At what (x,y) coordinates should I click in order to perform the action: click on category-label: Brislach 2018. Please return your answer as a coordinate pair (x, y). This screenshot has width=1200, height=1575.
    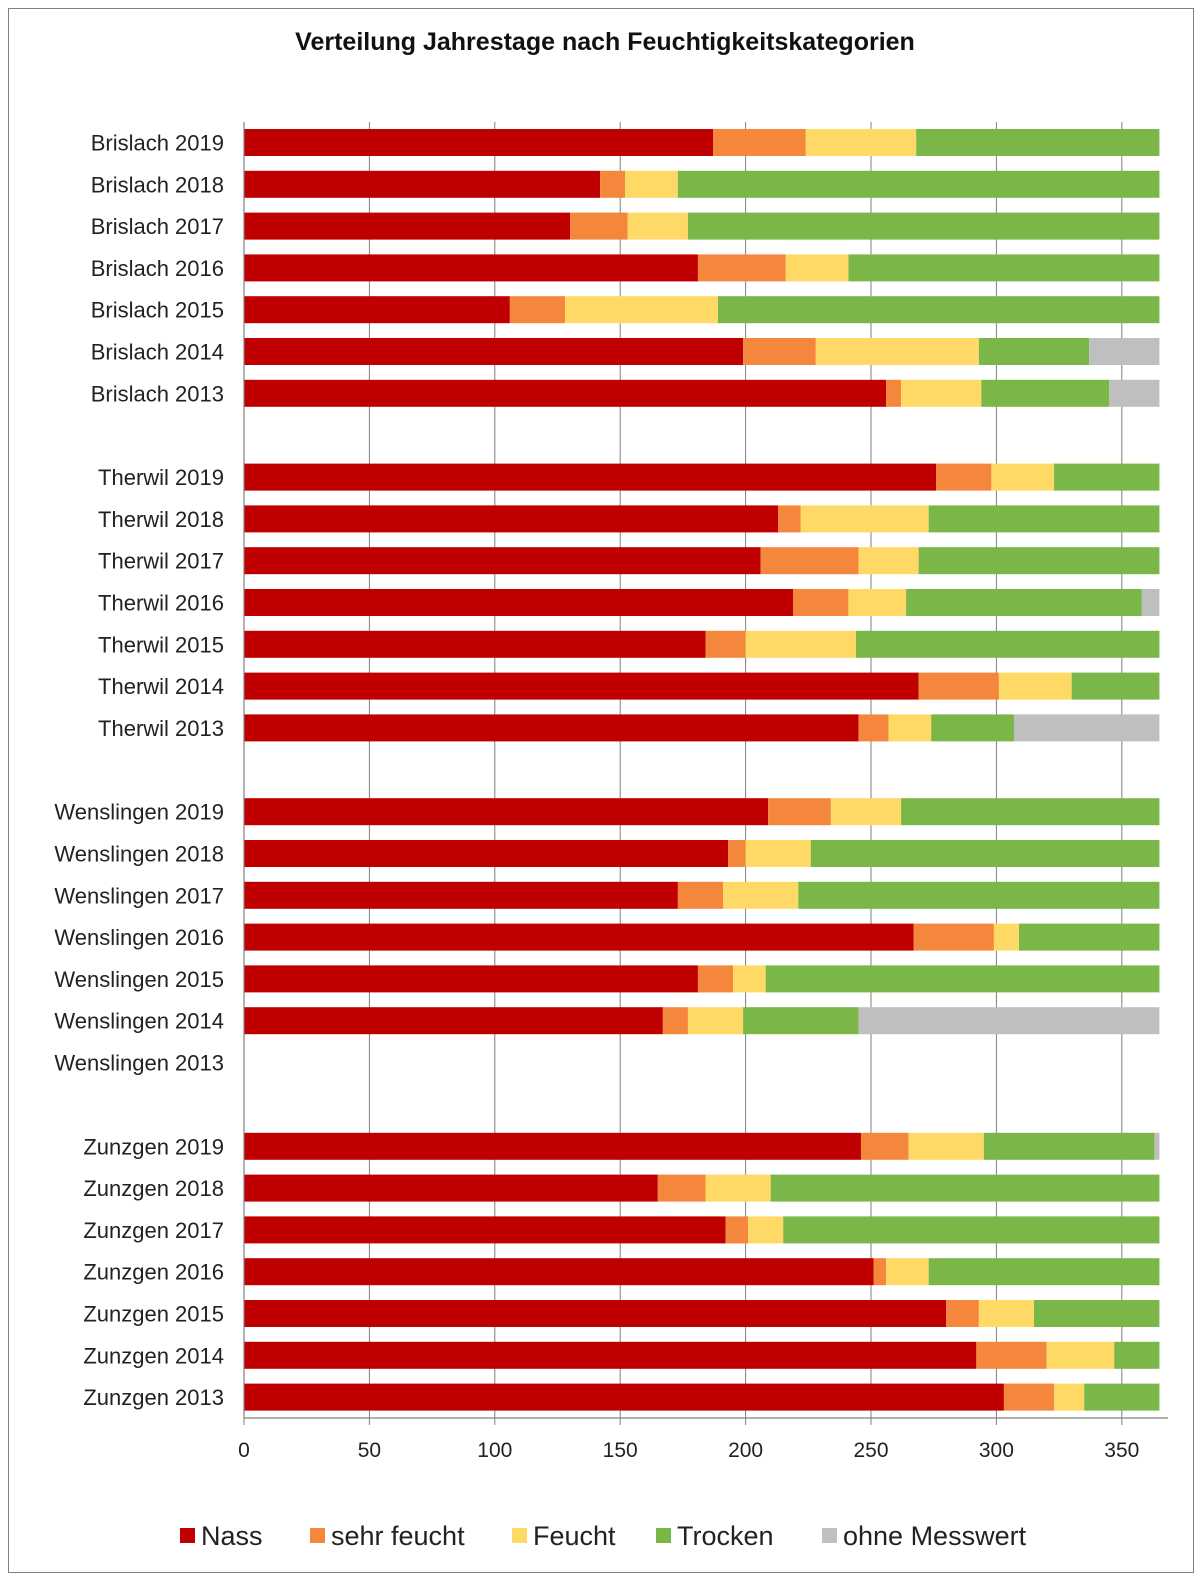
    Looking at the image, I should click on (157, 184).